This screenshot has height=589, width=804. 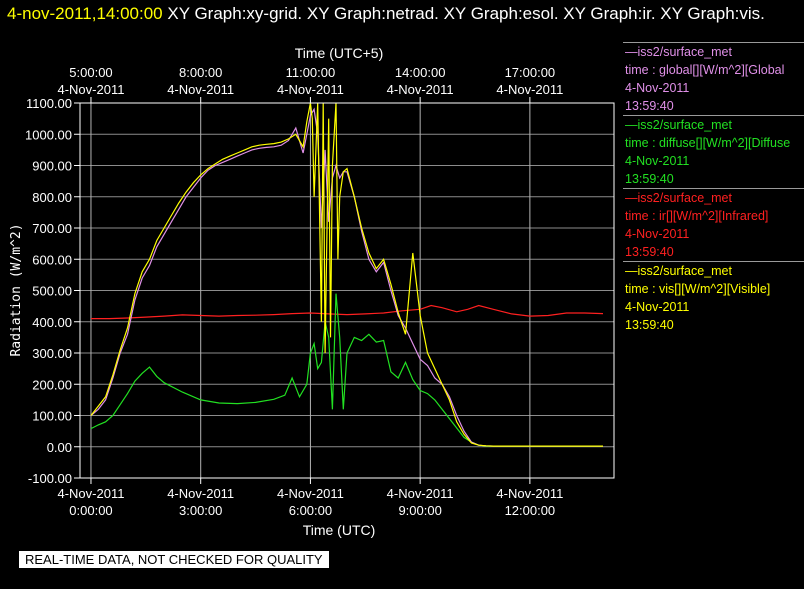 I want to click on x-tick-label: 12:00:00, so click(x=530, y=510).